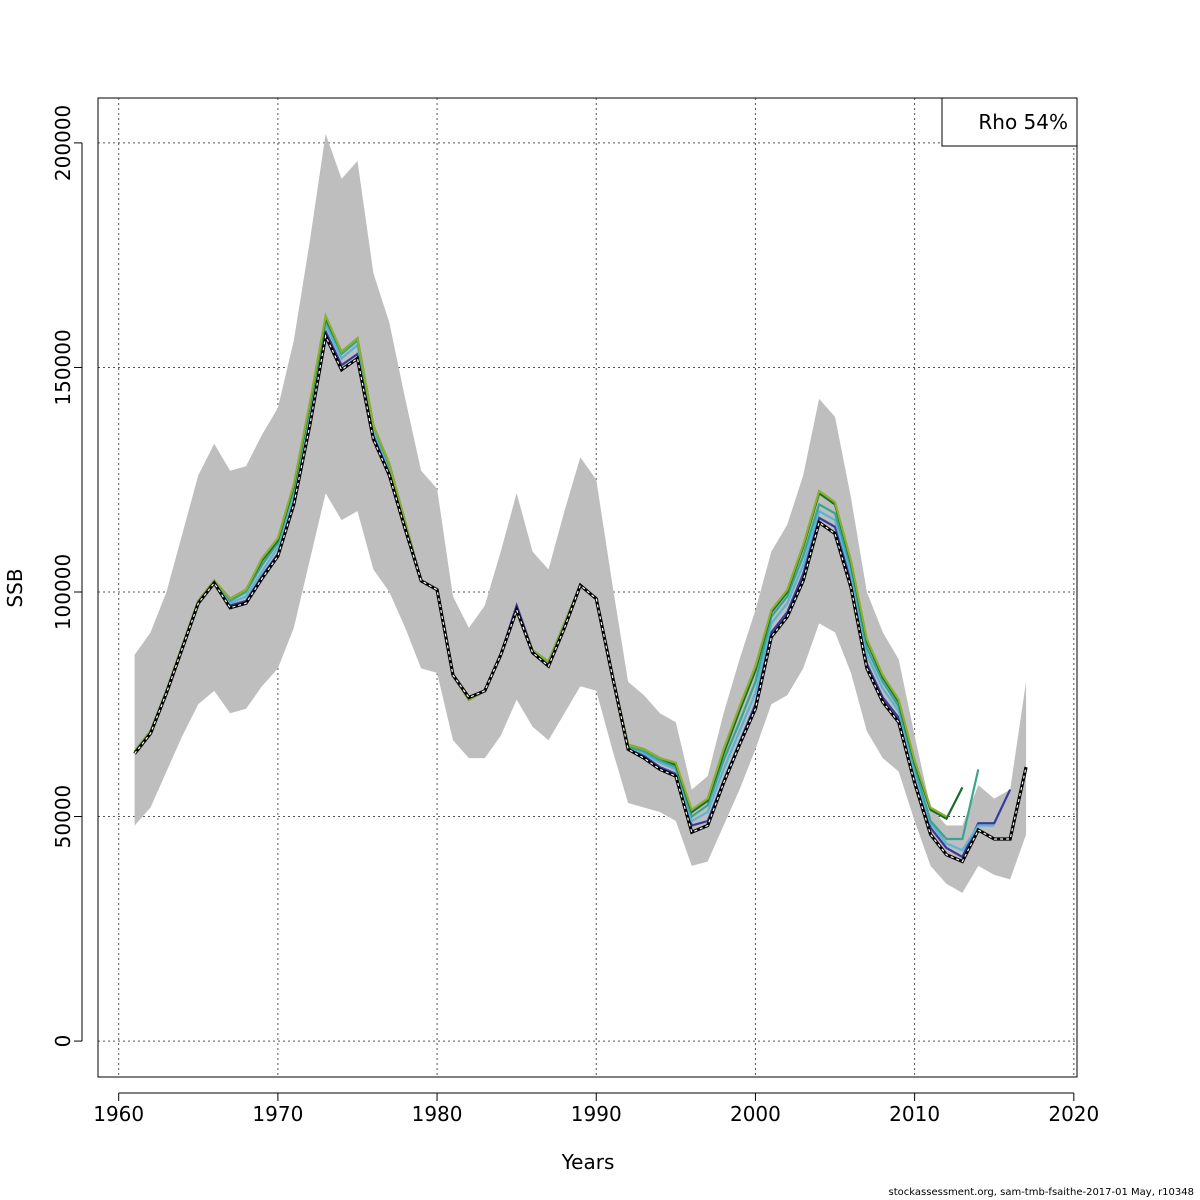 The width and height of the screenshot is (1200, 1200). I want to click on x-tick-label: 2000, so click(755, 1114).